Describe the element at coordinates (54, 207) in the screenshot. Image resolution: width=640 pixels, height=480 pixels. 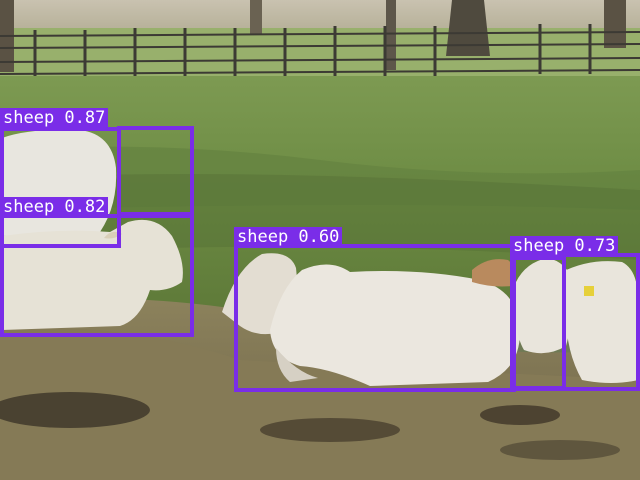
I see `detection-label: sheep 0.82` at that location.